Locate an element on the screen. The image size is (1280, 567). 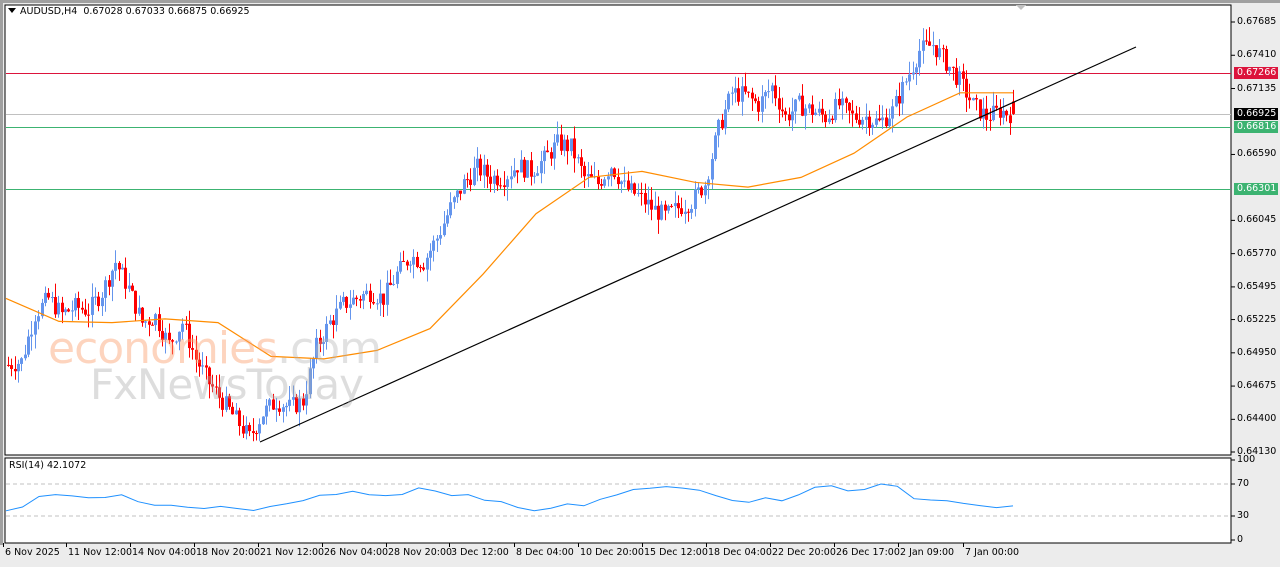
time-tick-label: 11 Nov 12:00 is located at coordinates (100, 552).